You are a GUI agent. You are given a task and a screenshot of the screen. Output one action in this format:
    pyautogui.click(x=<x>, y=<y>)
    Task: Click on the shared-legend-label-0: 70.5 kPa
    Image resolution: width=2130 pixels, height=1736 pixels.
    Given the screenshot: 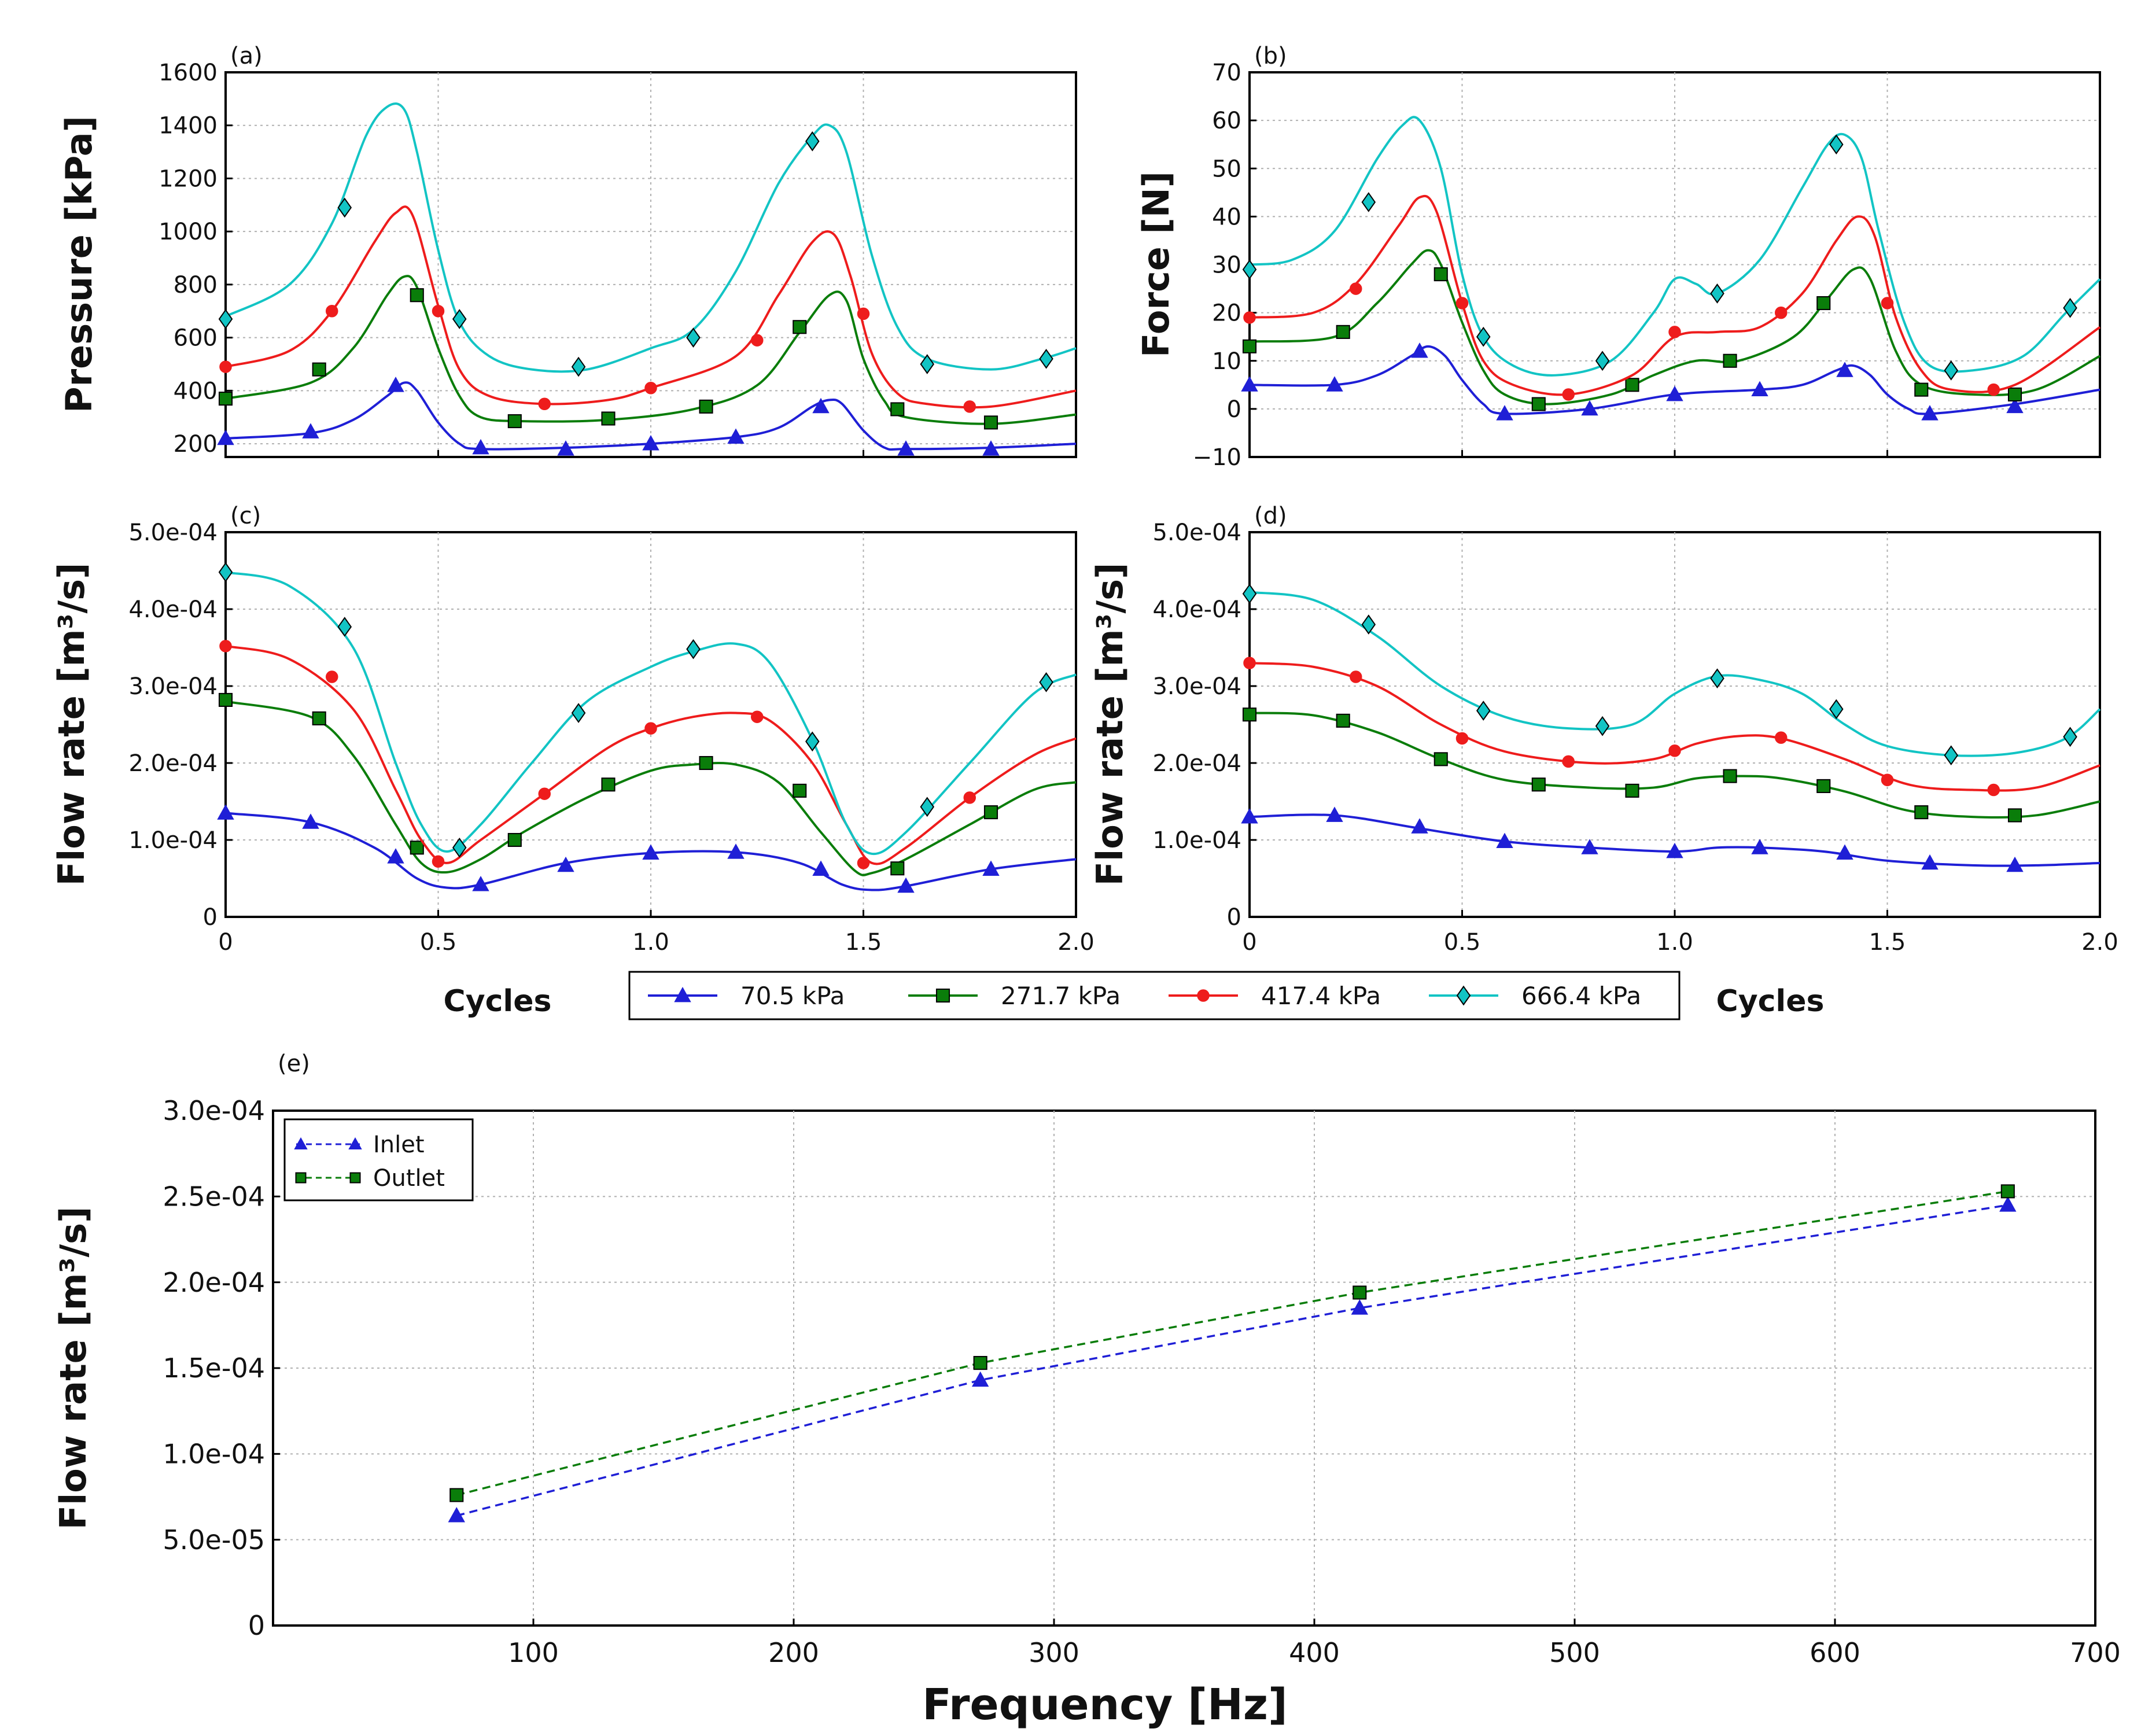 What is the action you would take?
    pyautogui.click(x=793, y=996)
    